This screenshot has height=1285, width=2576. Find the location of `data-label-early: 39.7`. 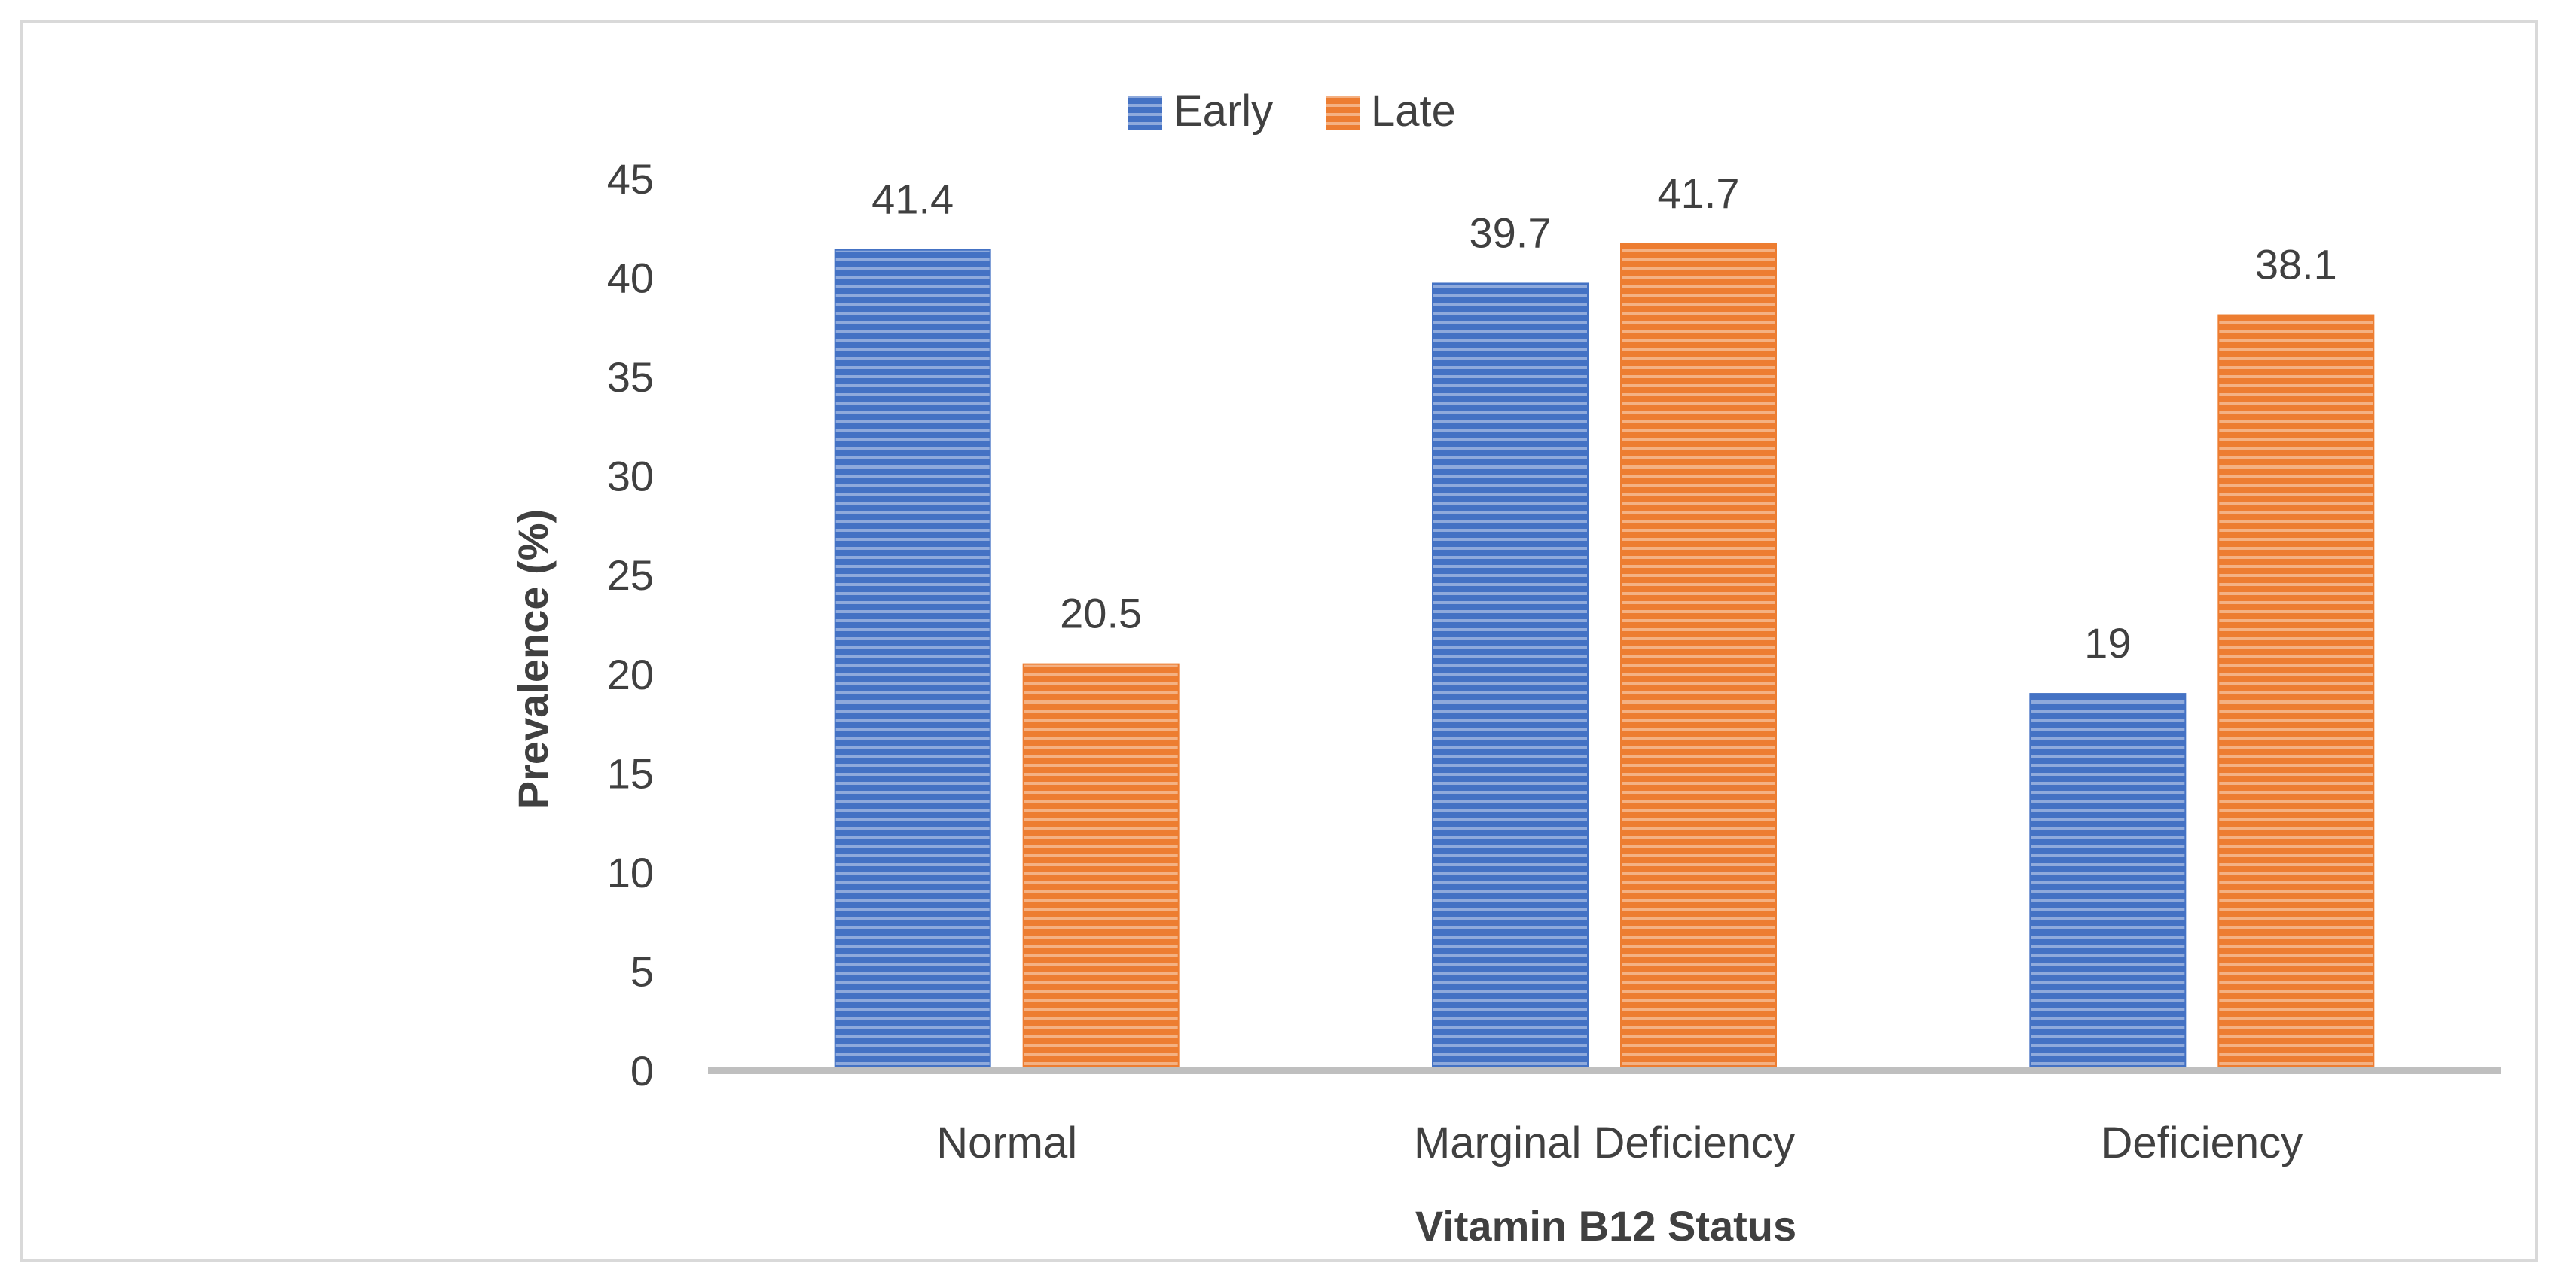

data-label-early: 39.7 is located at coordinates (1511, 232).